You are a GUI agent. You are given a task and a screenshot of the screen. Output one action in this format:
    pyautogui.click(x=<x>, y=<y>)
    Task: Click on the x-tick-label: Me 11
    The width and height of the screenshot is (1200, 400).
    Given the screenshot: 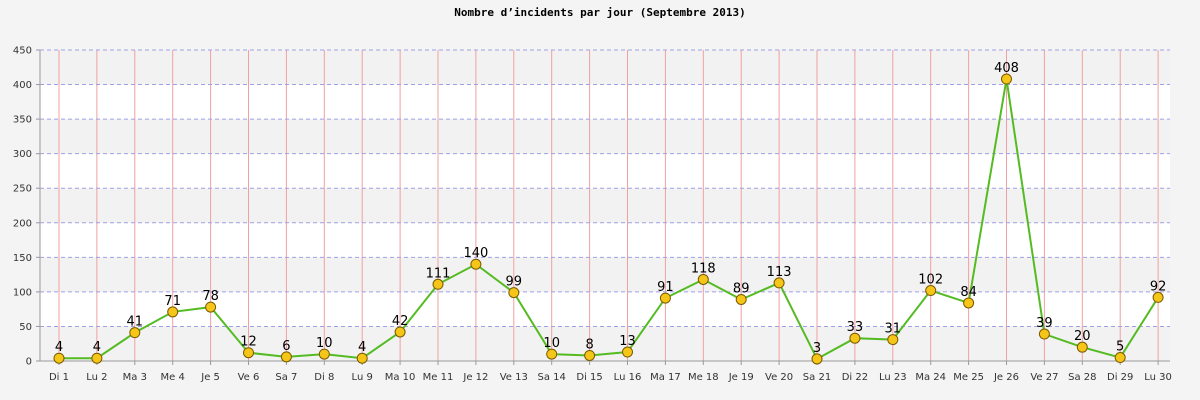 What is the action you would take?
    pyautogui.click(x=438, y=377)
    